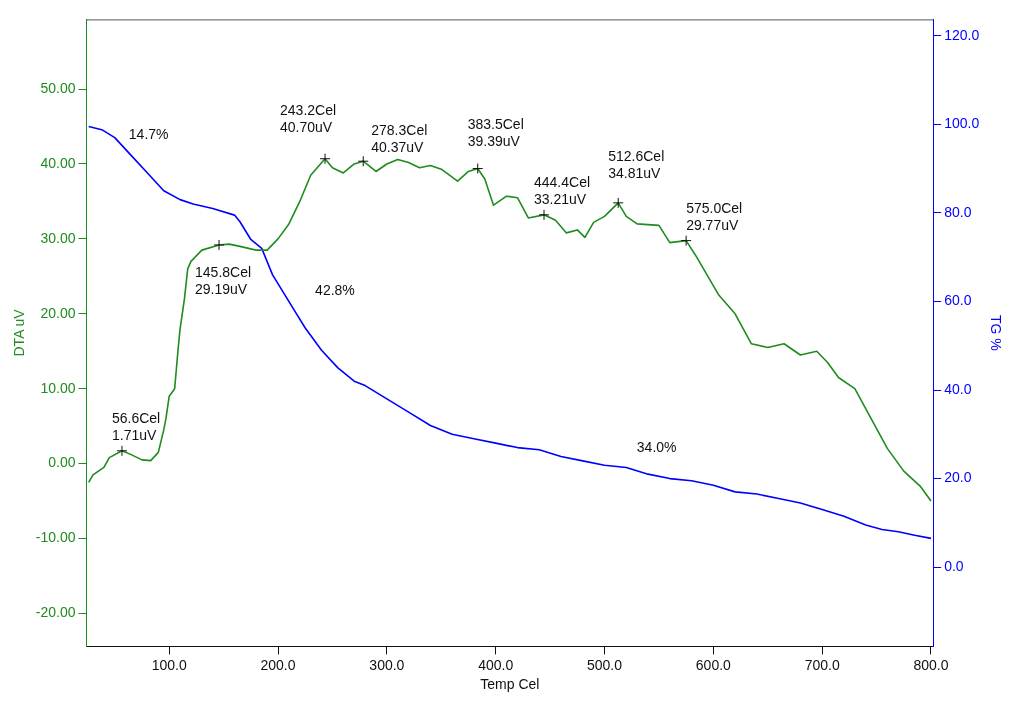  What do you see at coordinates (822, 664) in the screenshot?
I see `x-tick-label: 700.0` at bounding box center [822, 664].